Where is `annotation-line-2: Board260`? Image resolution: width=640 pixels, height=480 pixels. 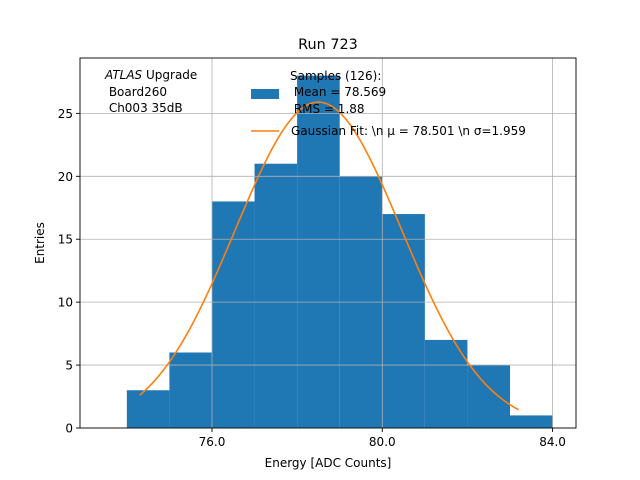
annotation-line-2: Board260 is located at coordinates (136, 92).